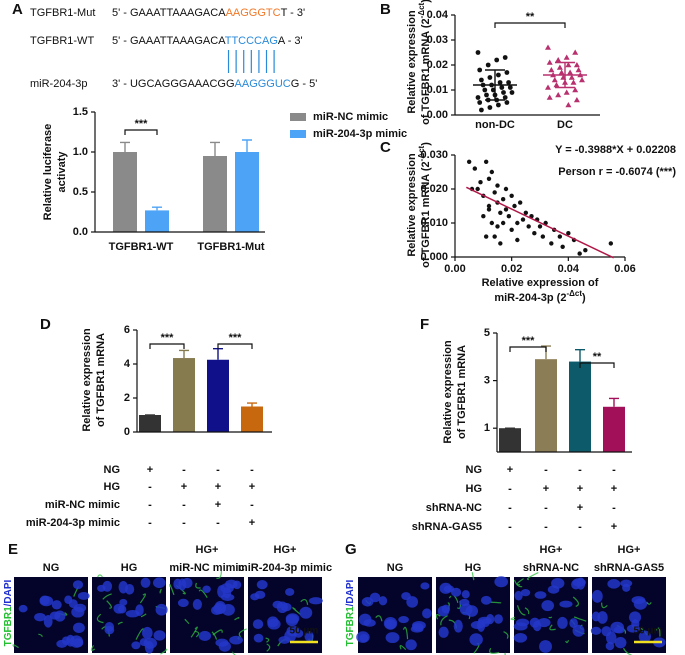 This screenshot has height=655, width=685. What do you see at coordinates (421, 10) in the screenshot?
I see `label-part: -Δct` at bounding box center [421, 10].